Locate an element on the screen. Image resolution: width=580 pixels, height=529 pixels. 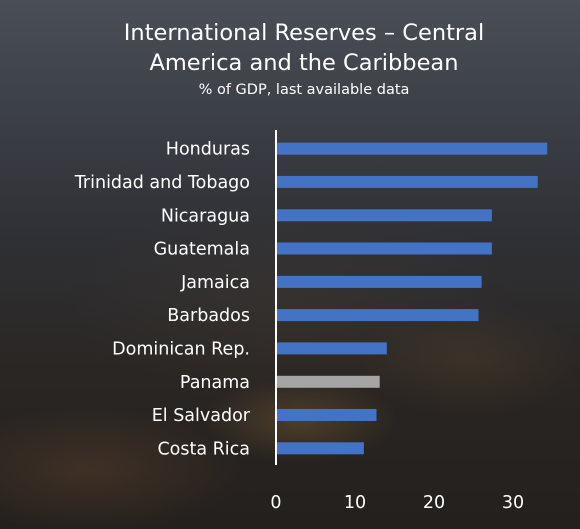
category-label-5: Barbados is located at coordinates (208, 316).